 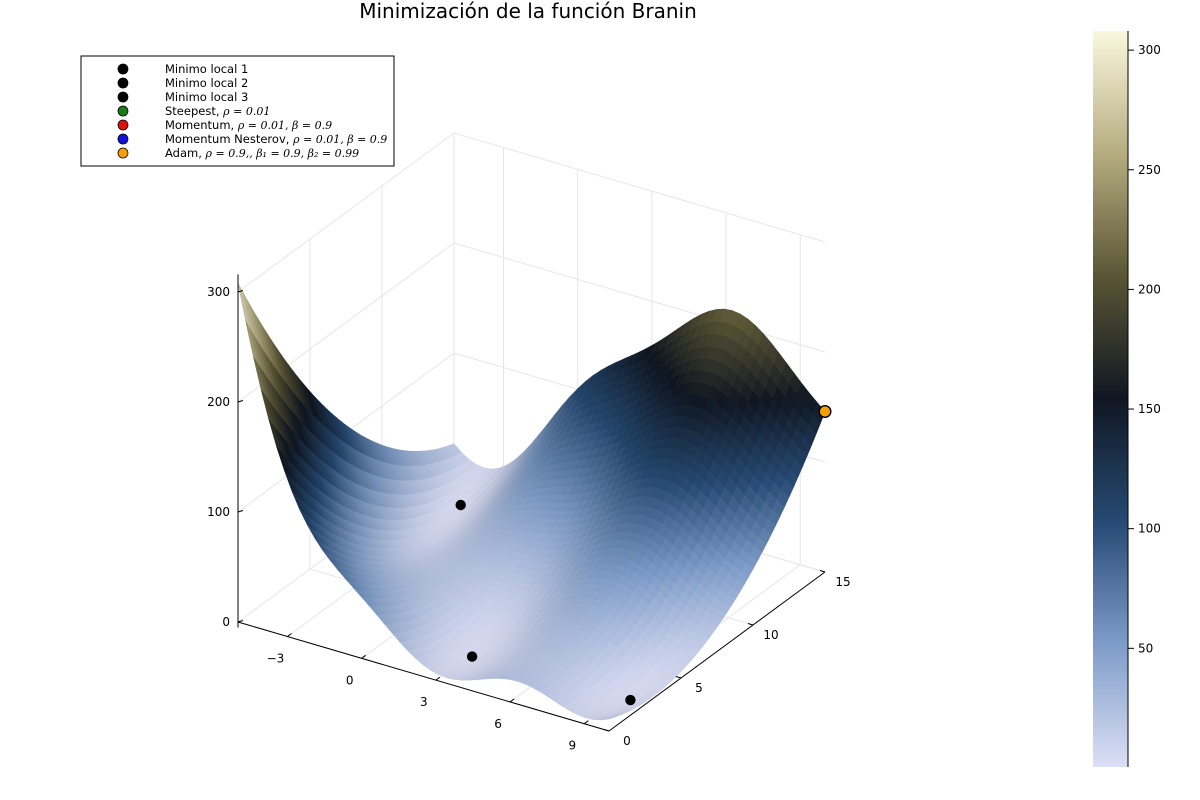 I want to click on legend-entry-label: Momentum, ρ = 0.01, β = 0.9, so click(x=248, y=125).